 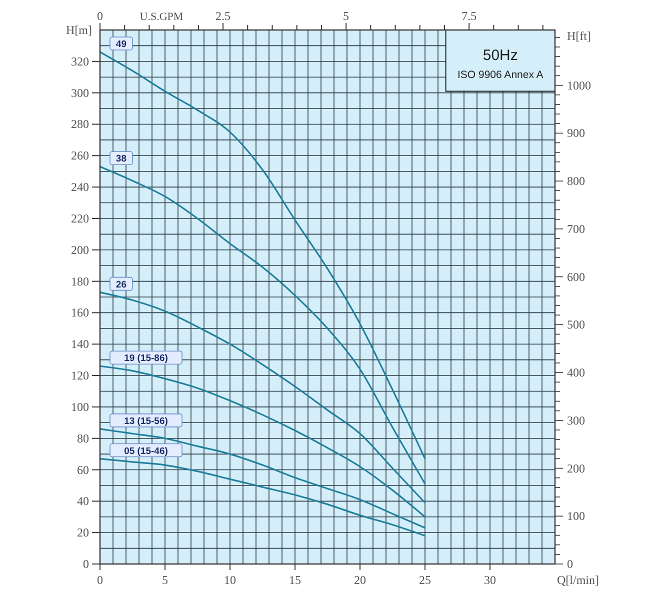 What do you see at coordinates (490, 580) in the screenshot?
I see `x-tick-label: 30` at bounding box center [490, 580].